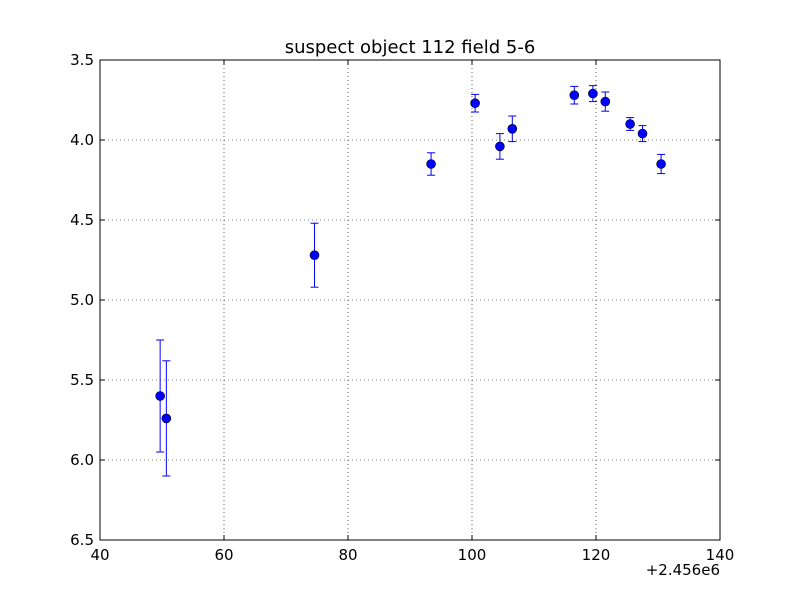 This screenshot has height=600, width=800. What do you see at coordinates (472, 555) in the screenshot?
I see `x-tick-label: 100` at bounding box center [472, 555].